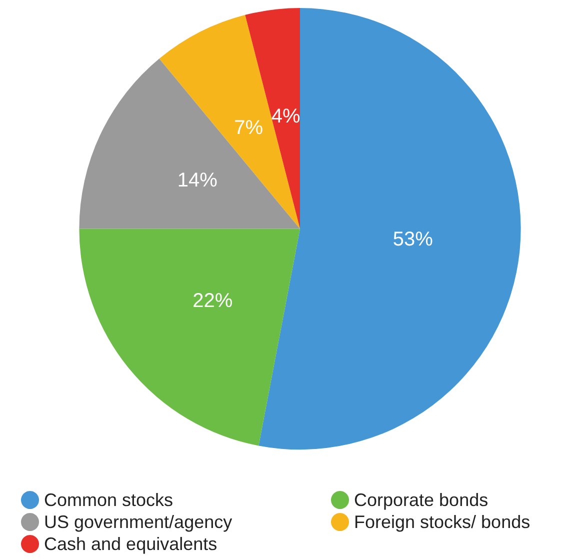 This screenshot has width=583, height=560. I want to click on legend-label: Foreign stocks/ bonds, so click(442, 522).